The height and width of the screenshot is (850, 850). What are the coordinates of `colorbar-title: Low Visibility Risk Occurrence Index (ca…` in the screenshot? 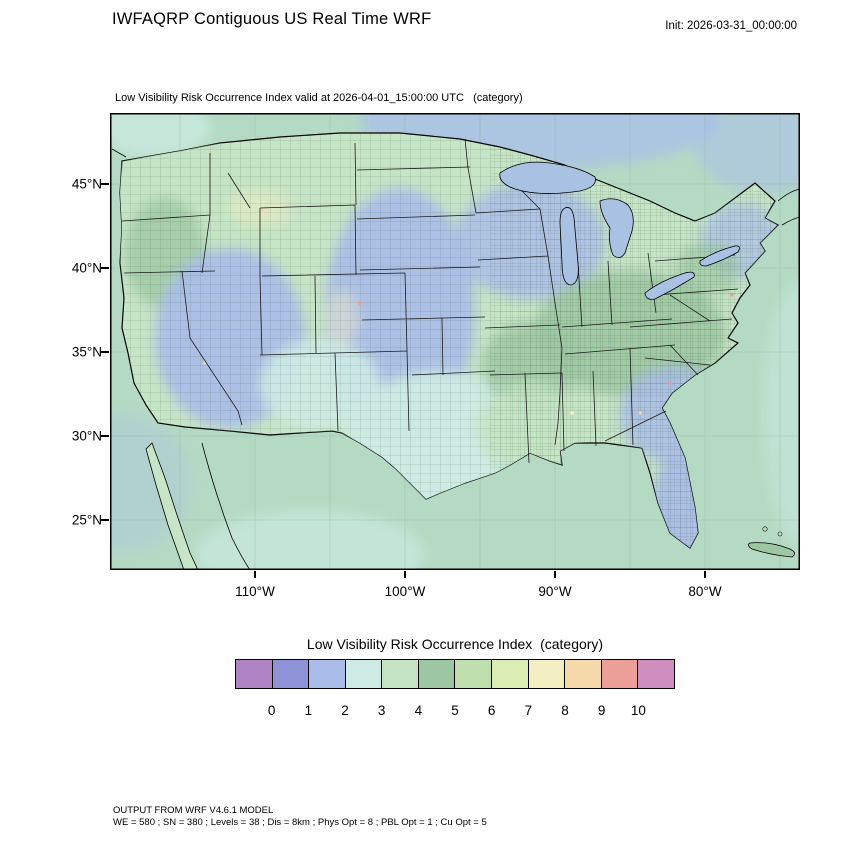 It's located at (455, 644).